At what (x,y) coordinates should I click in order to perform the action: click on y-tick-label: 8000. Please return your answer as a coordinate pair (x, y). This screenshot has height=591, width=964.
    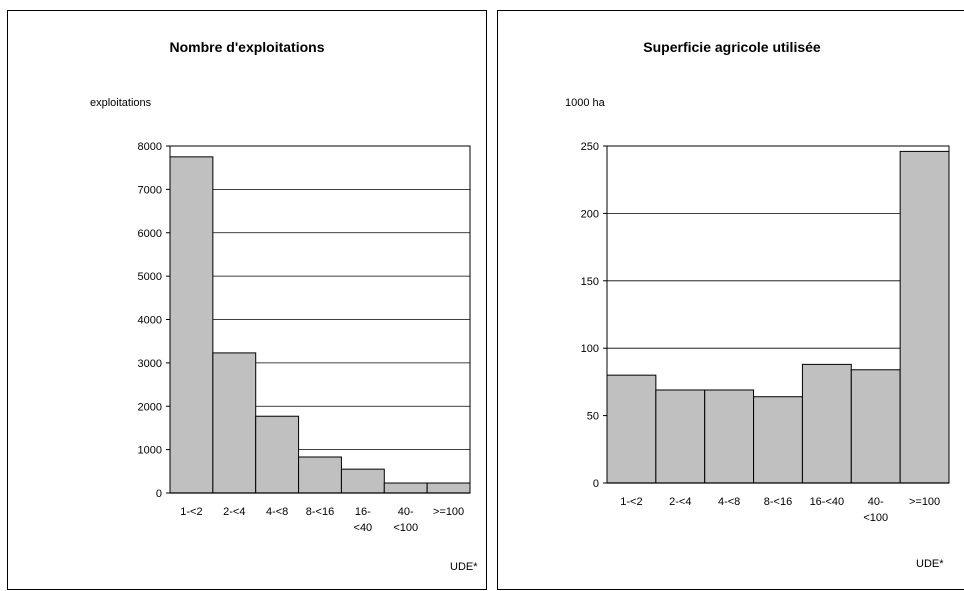
    Looking at the image, I should click on (150, 147).